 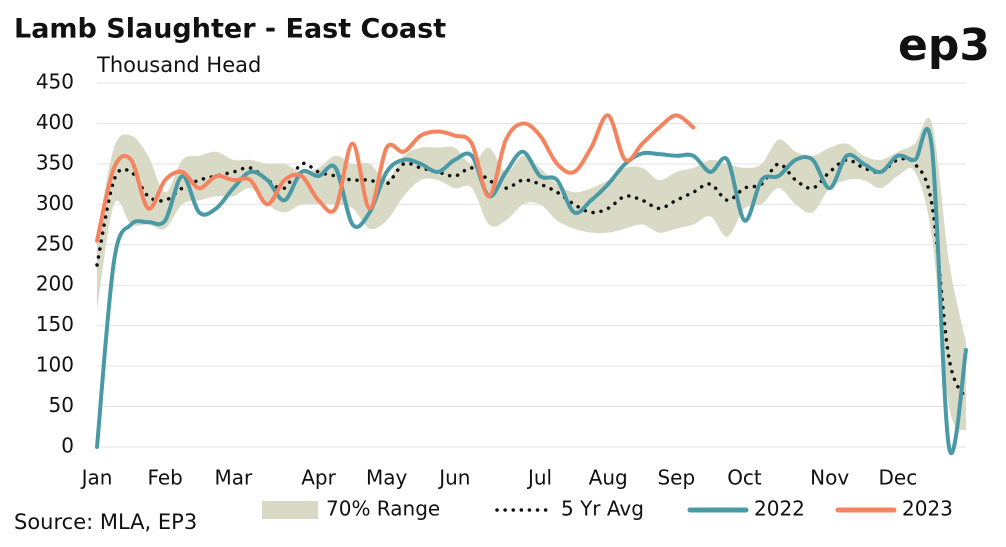 What do you see at coordinates (55, 324) in the screenshot?
I see `y-tick-label: 150` at bounding box center [55, 324].